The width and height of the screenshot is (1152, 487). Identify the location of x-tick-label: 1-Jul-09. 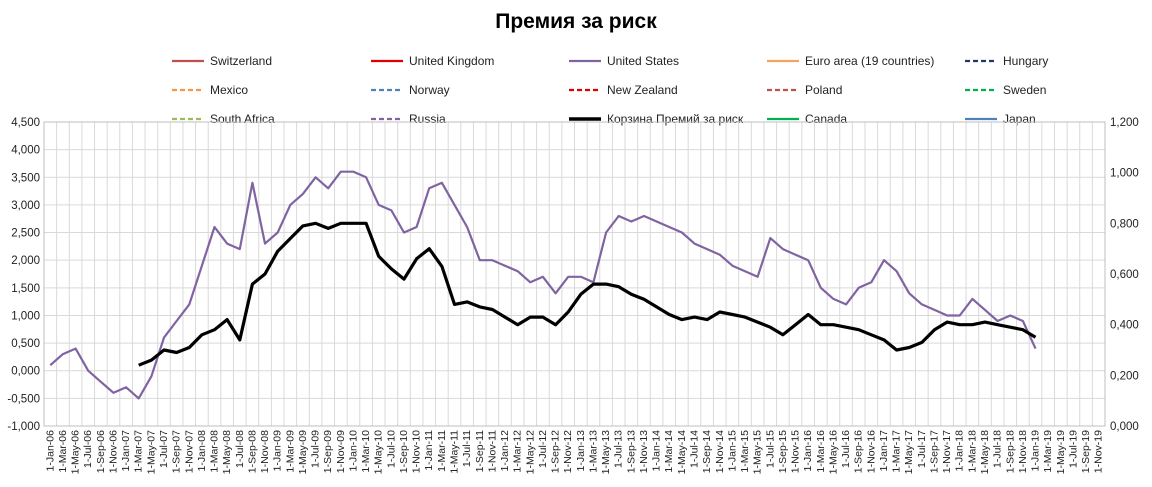
(316, 449).